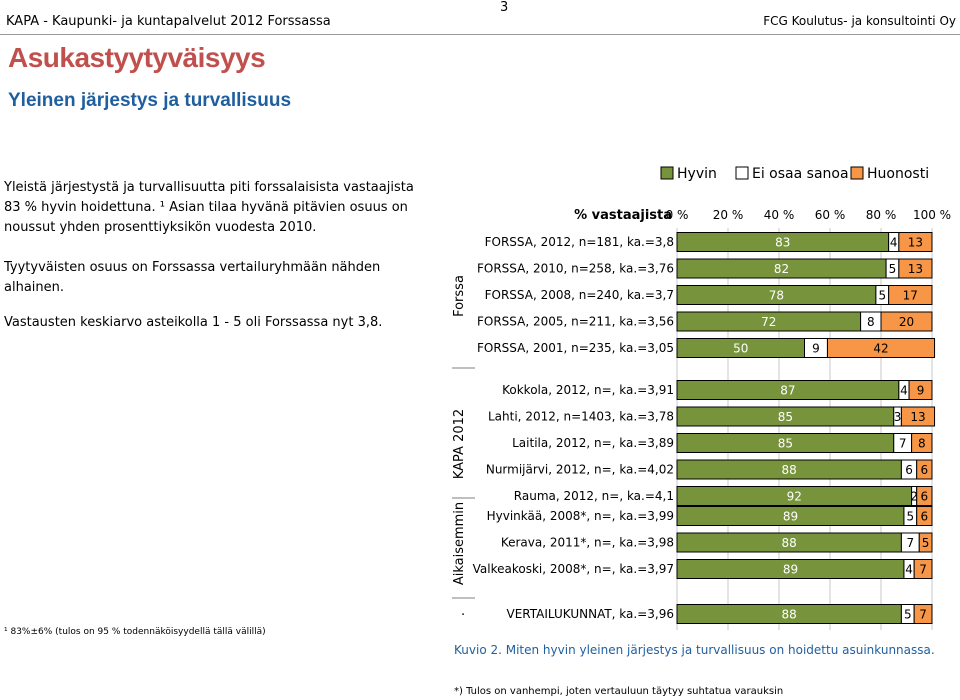 The width and height of the screenshot is (960, 700). Describe the element at coordinates (580, 470) in the screenshot. I see `row-label: Nurmijärvi, 2012, n=, ka.=4,02` at that location.